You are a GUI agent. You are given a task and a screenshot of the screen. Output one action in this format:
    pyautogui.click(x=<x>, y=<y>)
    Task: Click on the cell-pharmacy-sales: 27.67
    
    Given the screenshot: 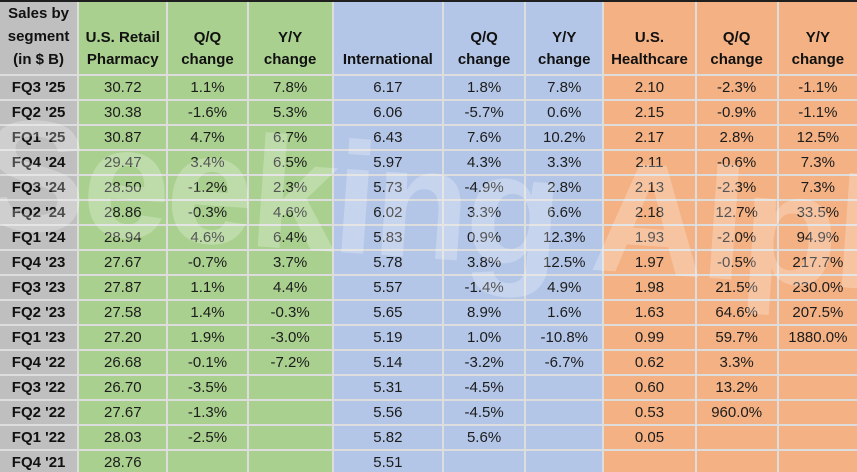 What is the action you would take?
    pyautogui.click(x=123, y=412)
    